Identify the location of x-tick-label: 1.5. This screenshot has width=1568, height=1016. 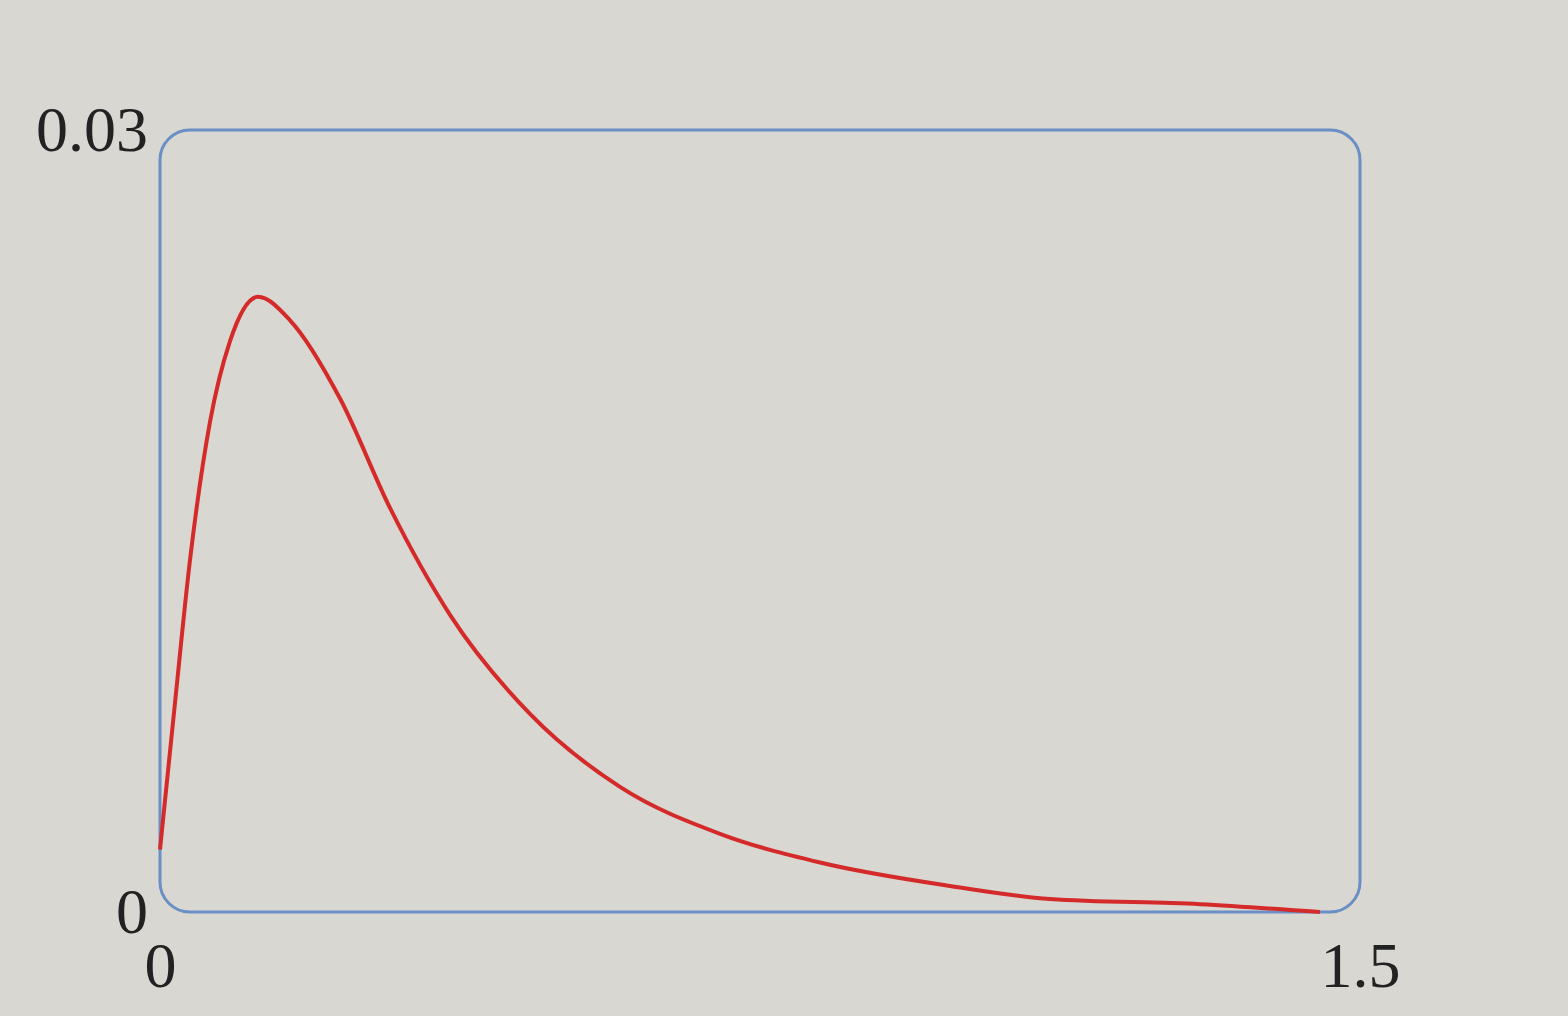
(1360, 966).